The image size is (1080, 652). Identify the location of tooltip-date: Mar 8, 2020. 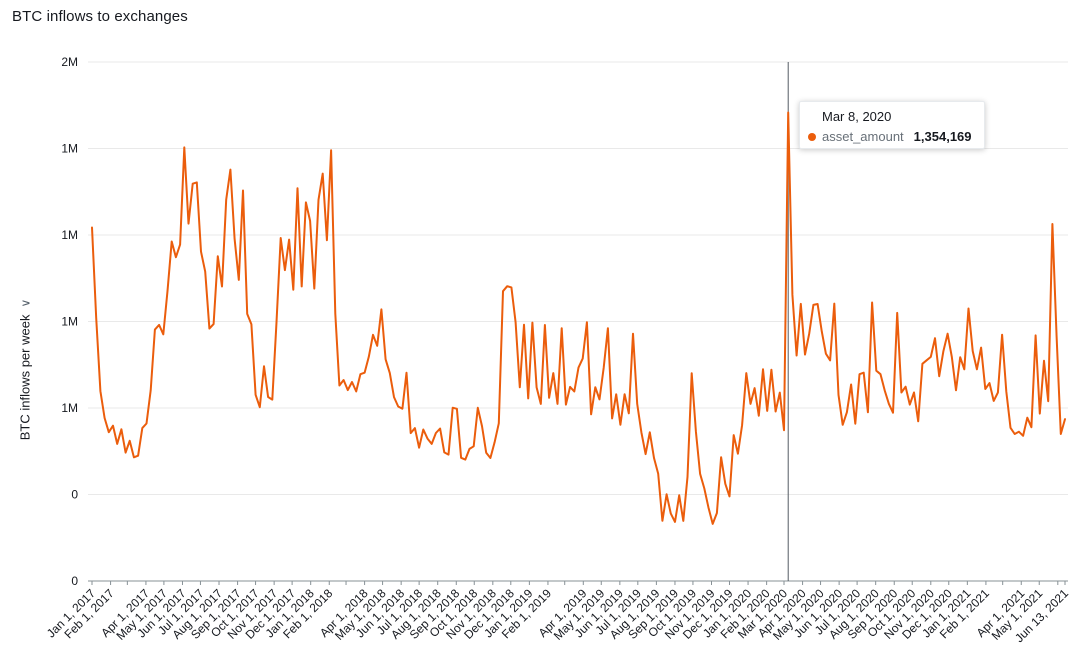
(857, 116).